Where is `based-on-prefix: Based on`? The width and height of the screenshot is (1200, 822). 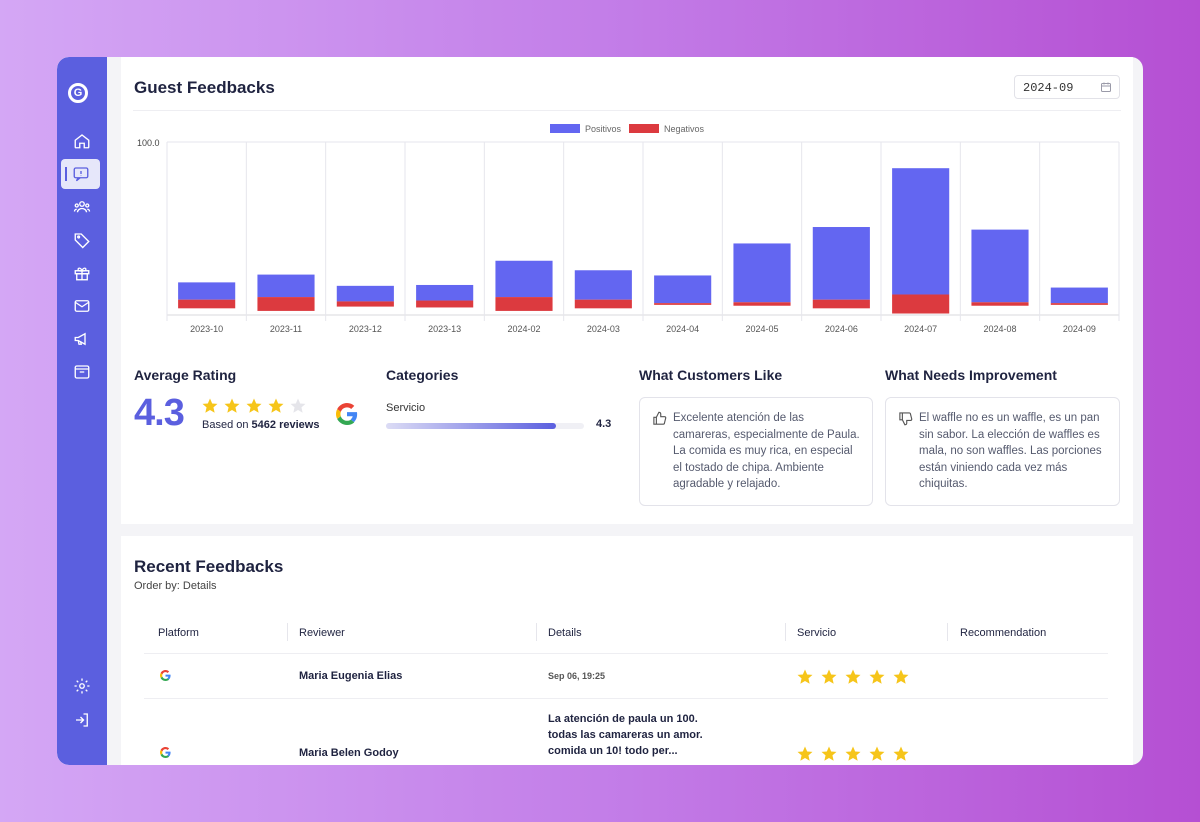 based-on-prefix: Based on is located at coordinates (225, 425).